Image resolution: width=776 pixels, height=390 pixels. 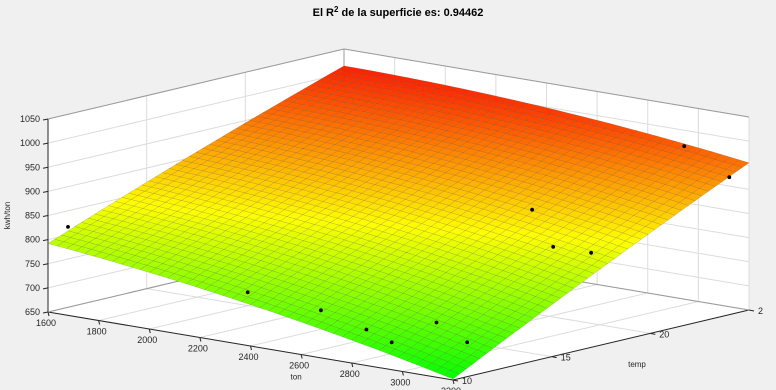 I want to click on z-tick-label: 800, so click(x=32, y=240).